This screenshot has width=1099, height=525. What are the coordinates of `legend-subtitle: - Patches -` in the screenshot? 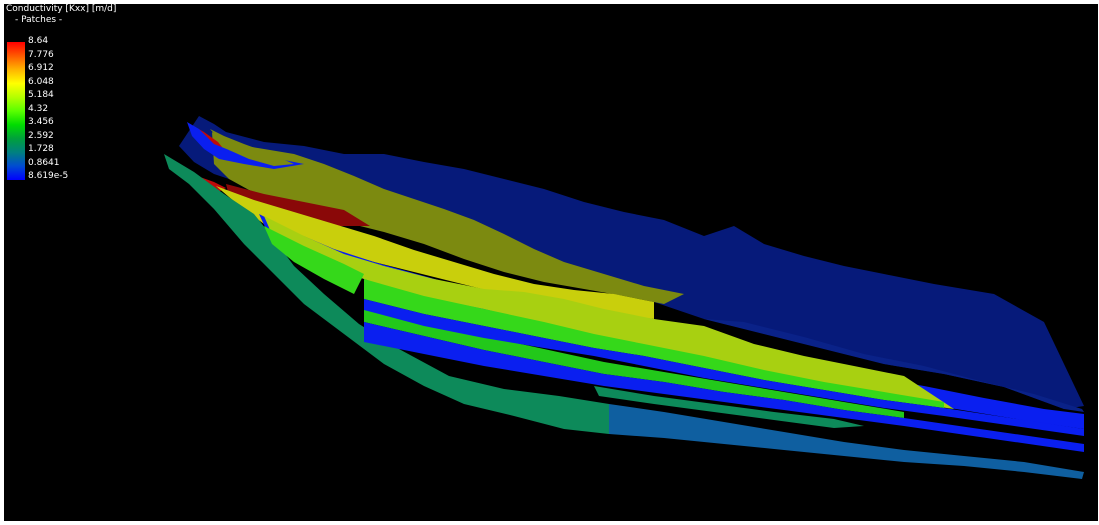 It's located at (39, 20).